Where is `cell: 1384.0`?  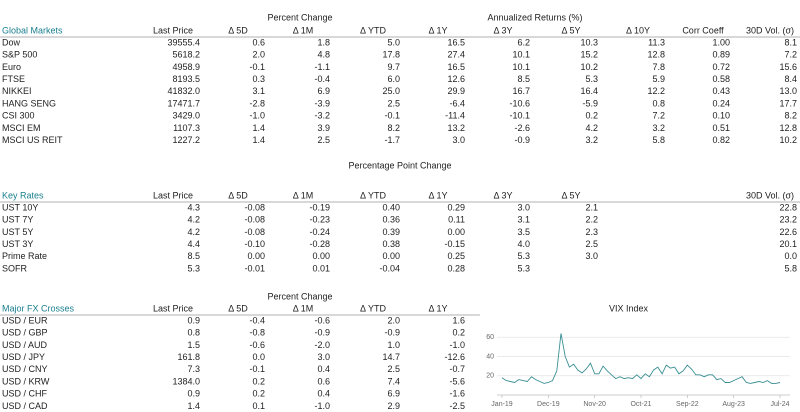 cell: 1384.0 is located at coordinates (186, 381).